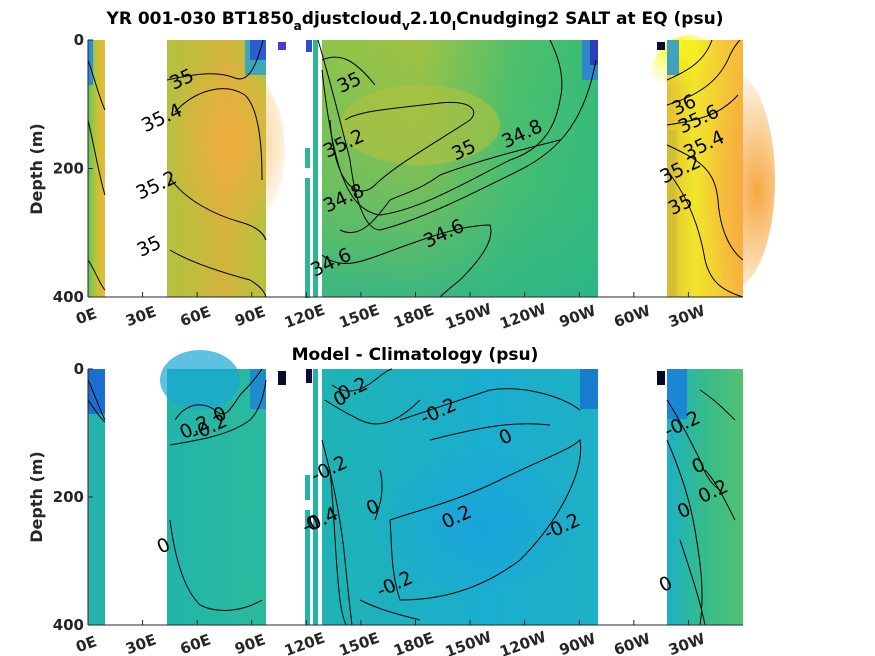  What do you see at coordinates (687, 316) in the screenshot?
I see `top-x-tick-label: 30W` at bounding box center [687, 316].